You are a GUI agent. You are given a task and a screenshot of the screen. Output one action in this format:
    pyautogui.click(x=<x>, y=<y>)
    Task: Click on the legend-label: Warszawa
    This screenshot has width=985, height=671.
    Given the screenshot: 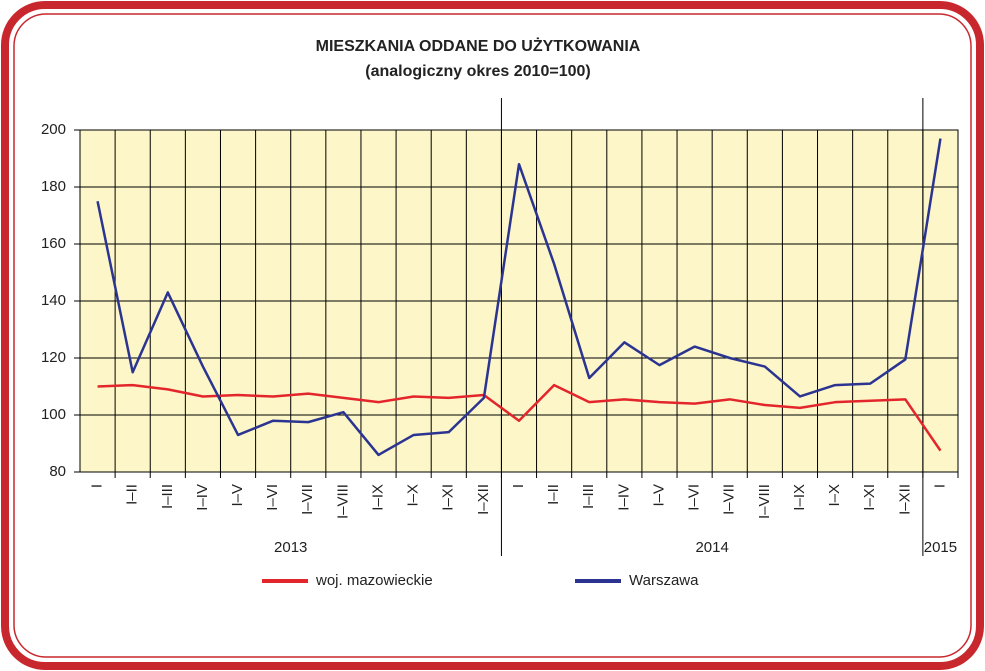 What is the action you would take?
    pyautogui.click(x=664, y=580)
    